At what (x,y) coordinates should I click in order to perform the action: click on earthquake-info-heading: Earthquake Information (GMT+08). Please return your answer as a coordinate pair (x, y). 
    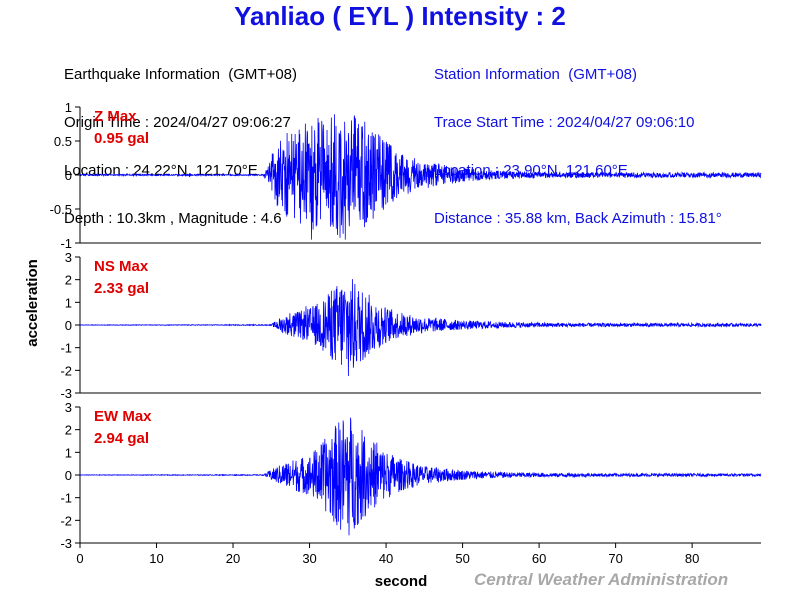
    Looking at the image, I should click on (181, 74).